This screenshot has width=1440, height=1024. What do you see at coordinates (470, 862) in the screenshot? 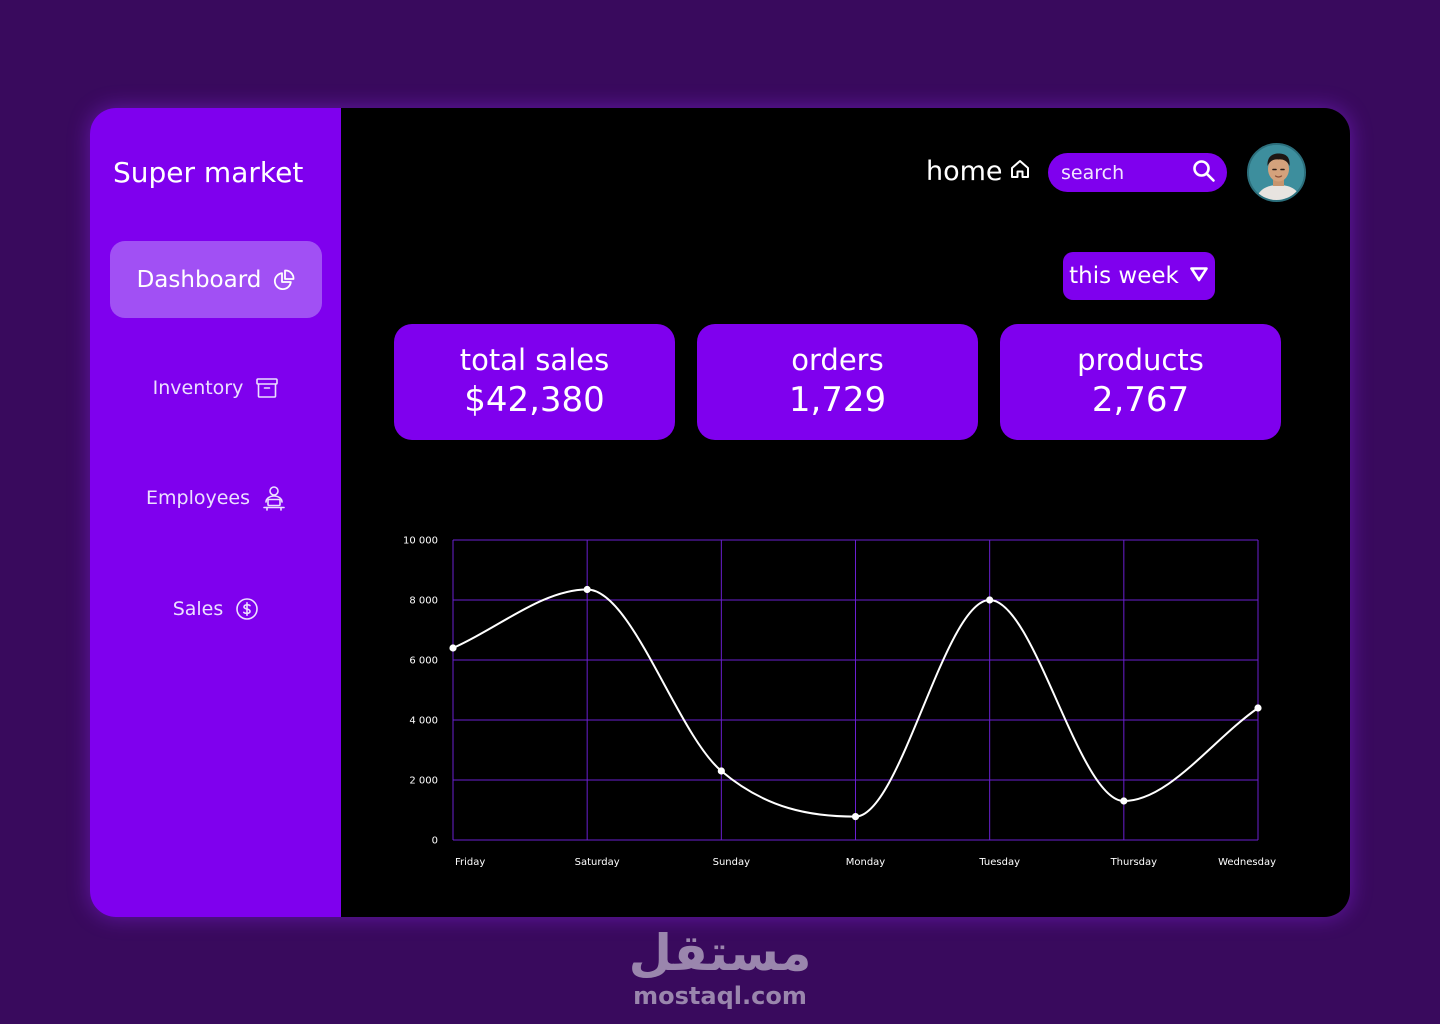
I see `x-tick-label: Friday` at bounding box center [470, 862].